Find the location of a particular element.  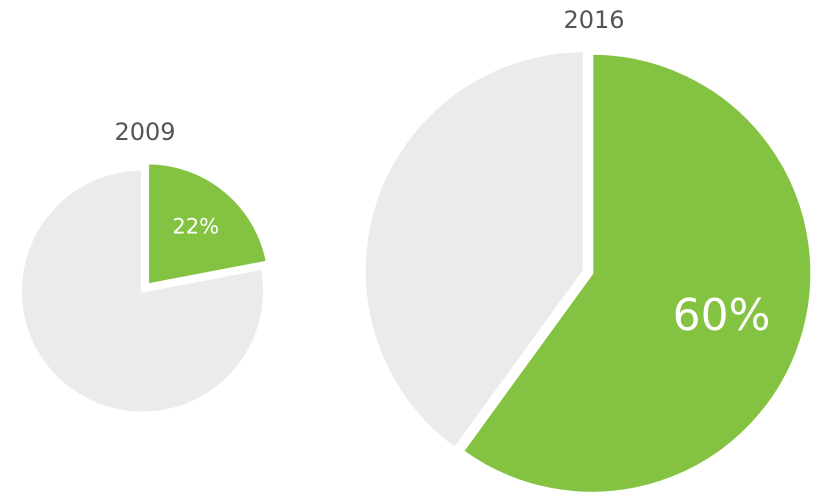

pie-slice-2009-remainder is located at coordinates (142, 291).